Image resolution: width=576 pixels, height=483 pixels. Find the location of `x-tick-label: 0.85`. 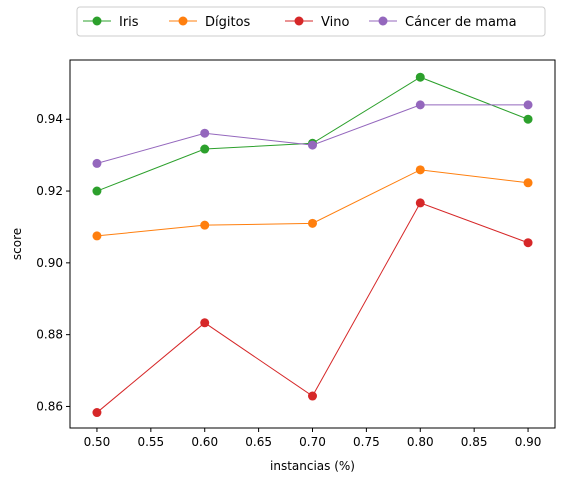

x-tick-label: 0.85 is located at coordinates (474, 442).